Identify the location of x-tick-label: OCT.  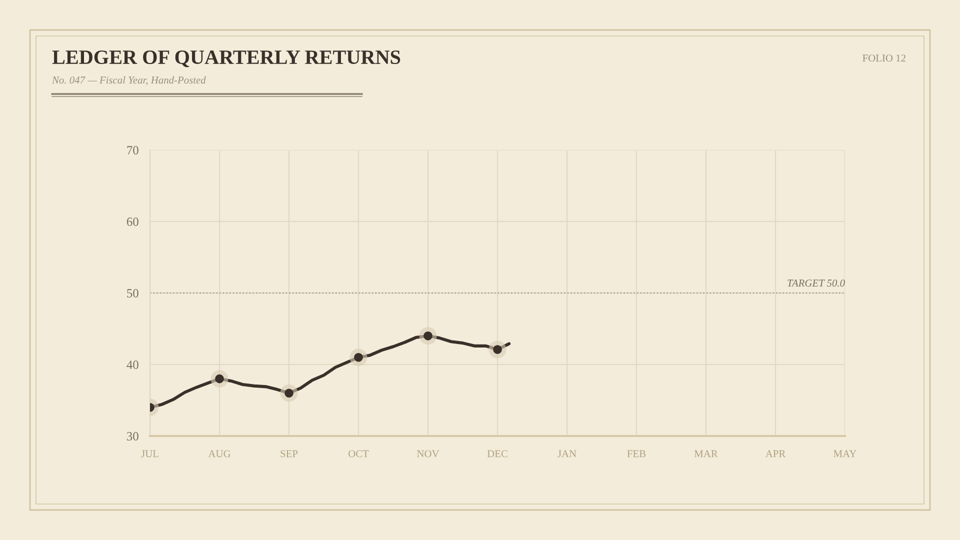
(358, 454).